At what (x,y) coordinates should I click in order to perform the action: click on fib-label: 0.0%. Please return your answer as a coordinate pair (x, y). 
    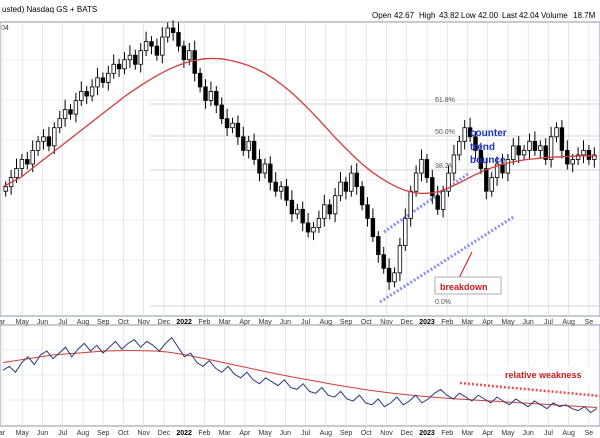
    Looking at the image, I should click on (443, 302).